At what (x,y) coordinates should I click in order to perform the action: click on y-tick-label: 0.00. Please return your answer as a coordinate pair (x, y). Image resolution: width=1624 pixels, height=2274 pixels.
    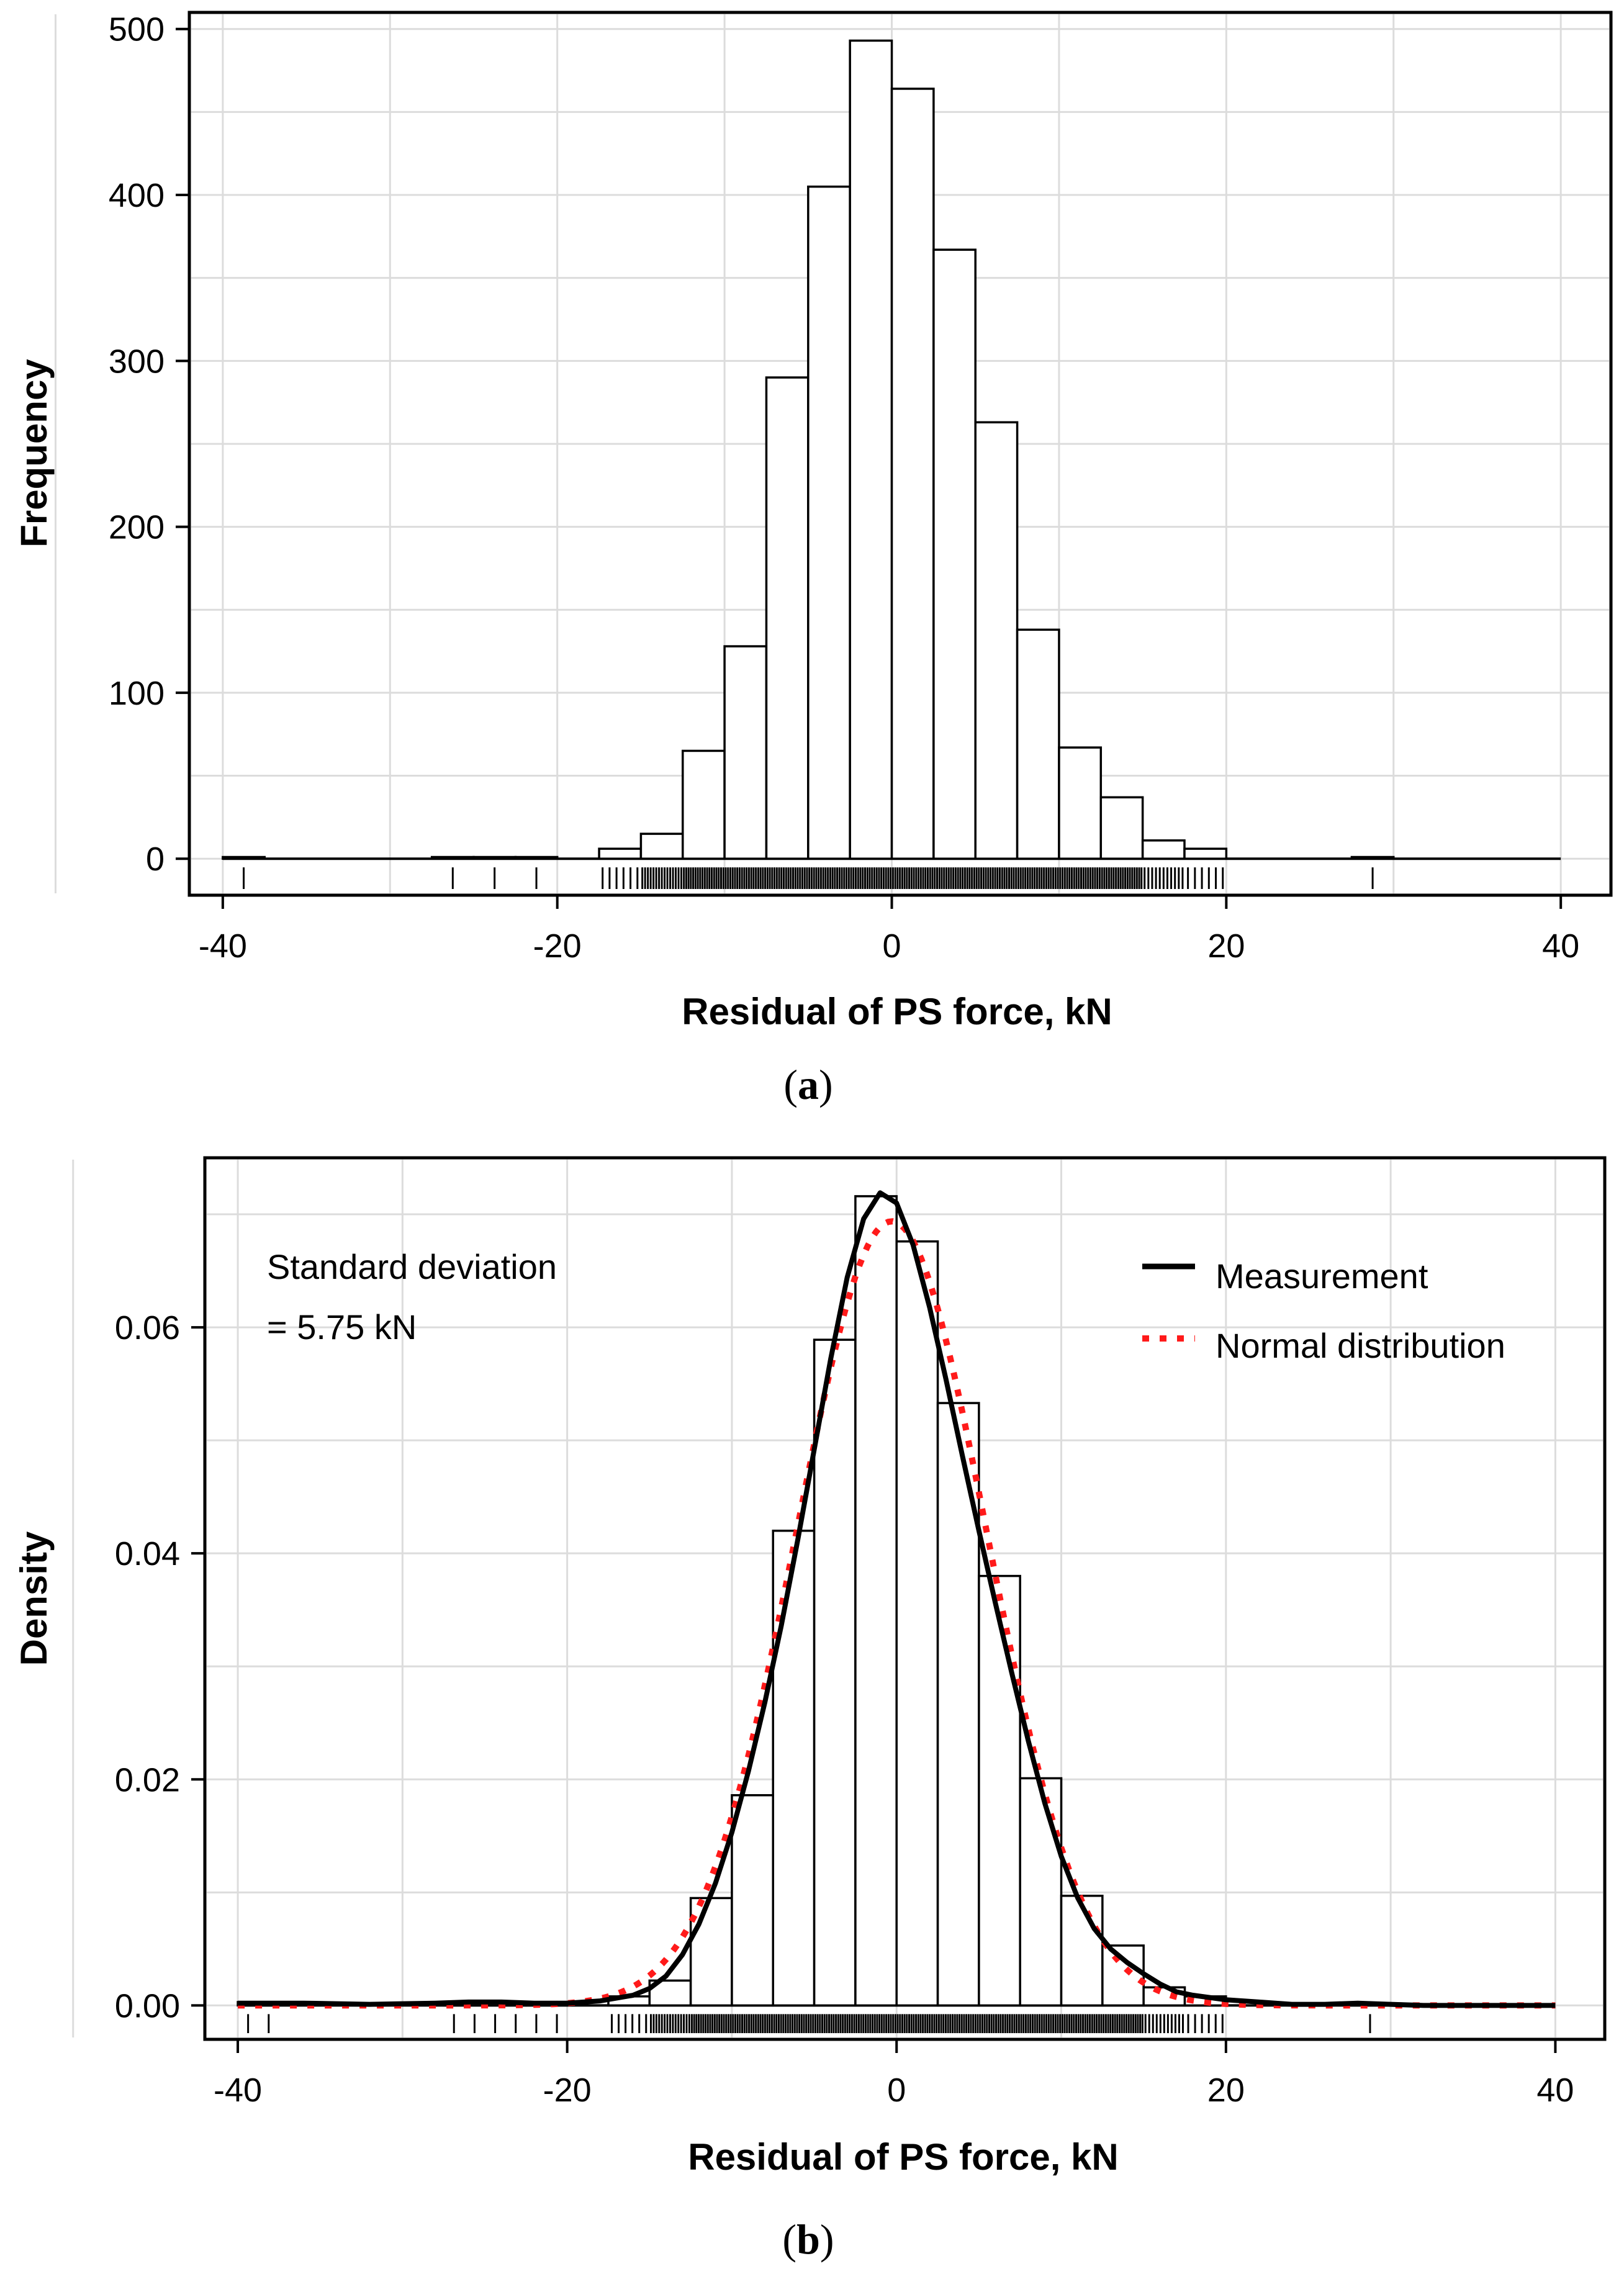
    Looking at the image, I should click on (147, 2005).